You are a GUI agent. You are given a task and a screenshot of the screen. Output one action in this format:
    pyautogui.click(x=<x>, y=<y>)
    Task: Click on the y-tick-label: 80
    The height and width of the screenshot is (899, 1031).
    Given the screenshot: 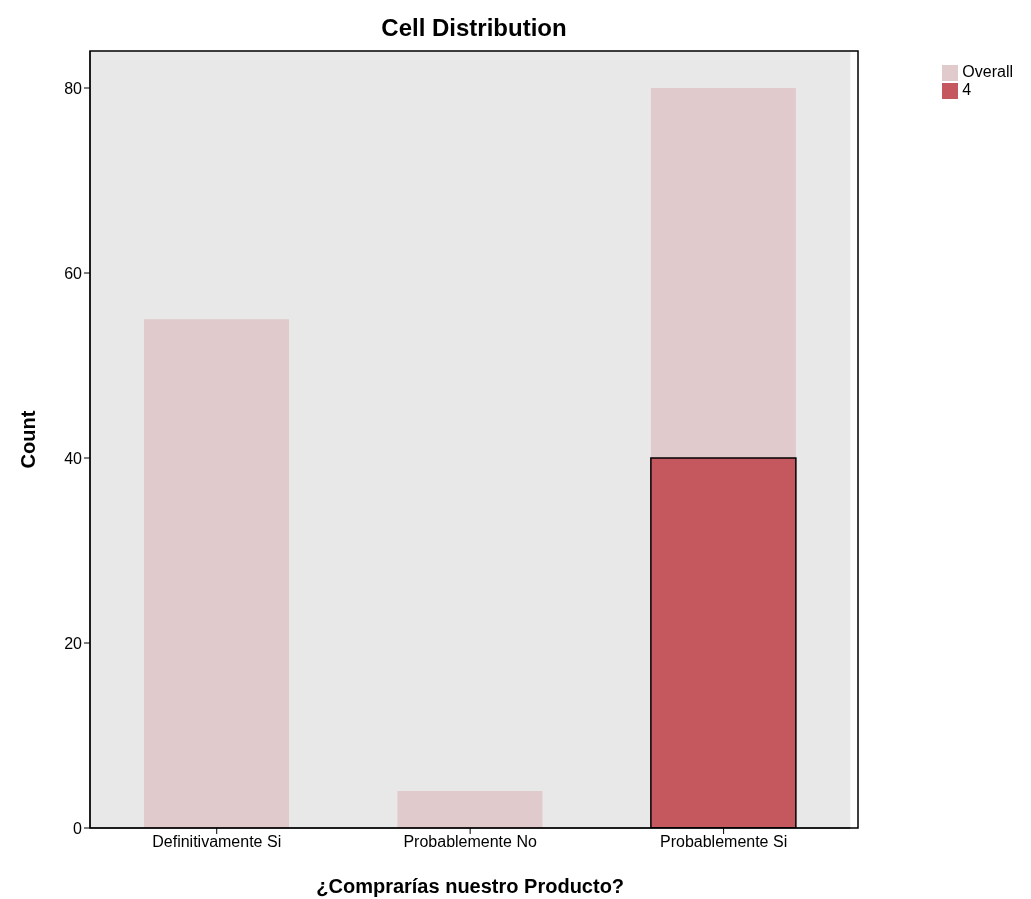 What is the action you would take?
    pyautogui.click(x=73, y=88)
    